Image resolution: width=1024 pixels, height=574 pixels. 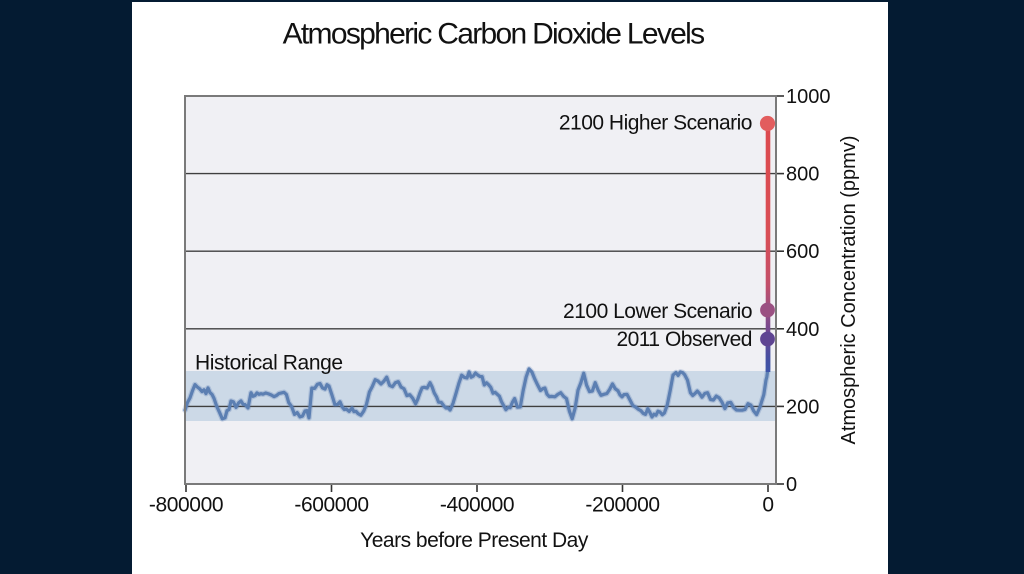 I want to click on svg-text: Years before Present Day, so click(x=474, y=540).